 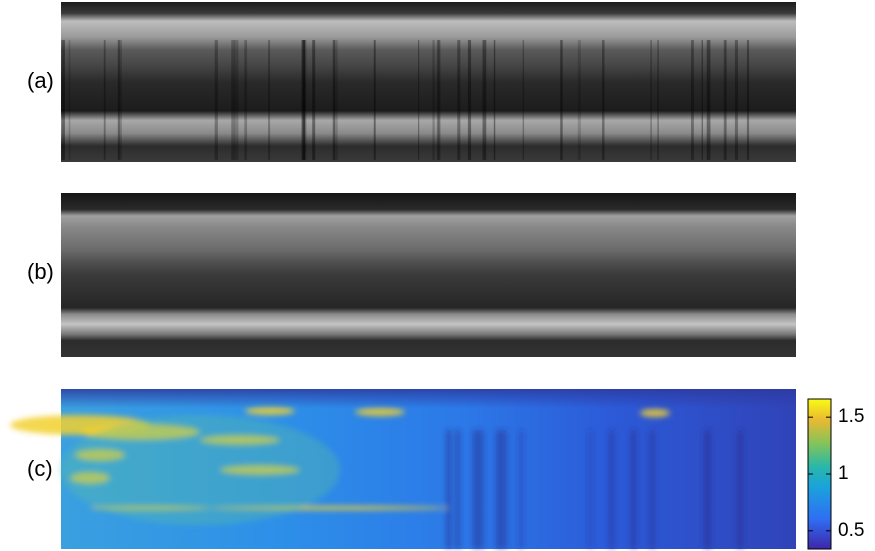 What do you see at coordinates (851, 530) in the screenshot?
I see `colorbar-tick-label: 0.5` at bounding box center [851, 530].